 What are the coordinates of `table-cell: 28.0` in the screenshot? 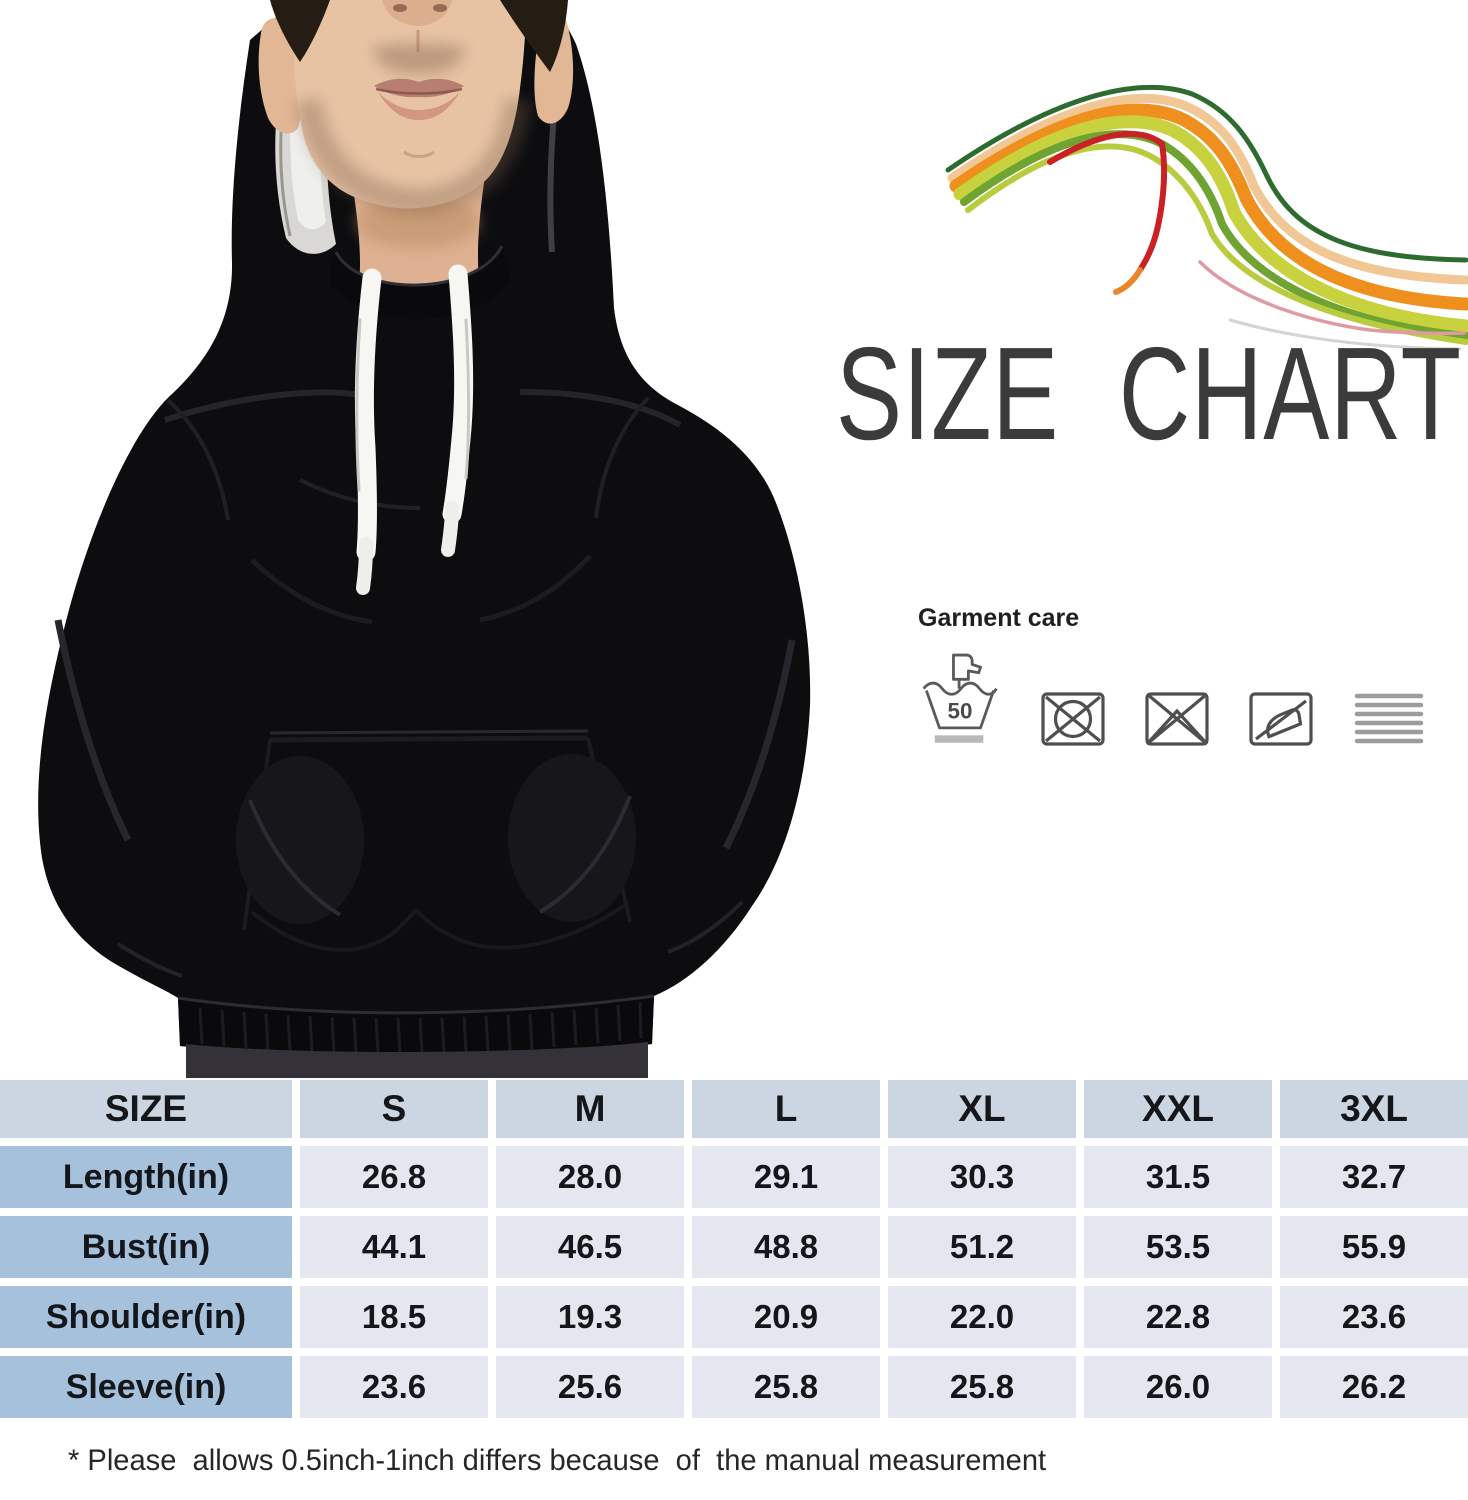 It's located at (590, 1177).